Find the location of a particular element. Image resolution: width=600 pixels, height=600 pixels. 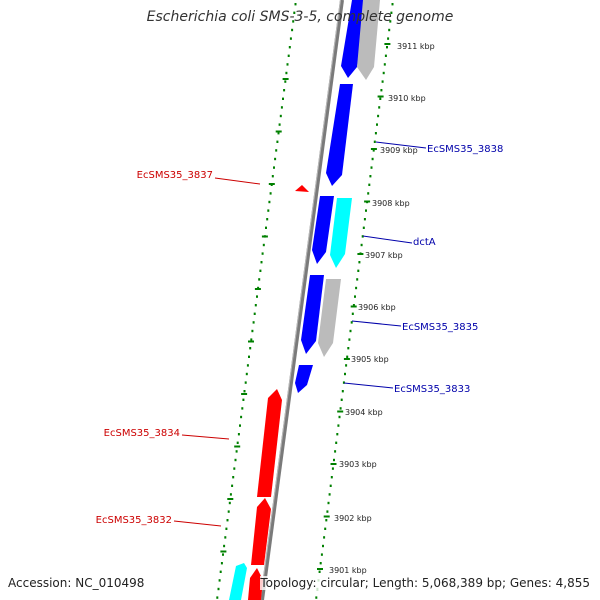

scale-label: 3904 kbp is located at coordinates (364, 412).